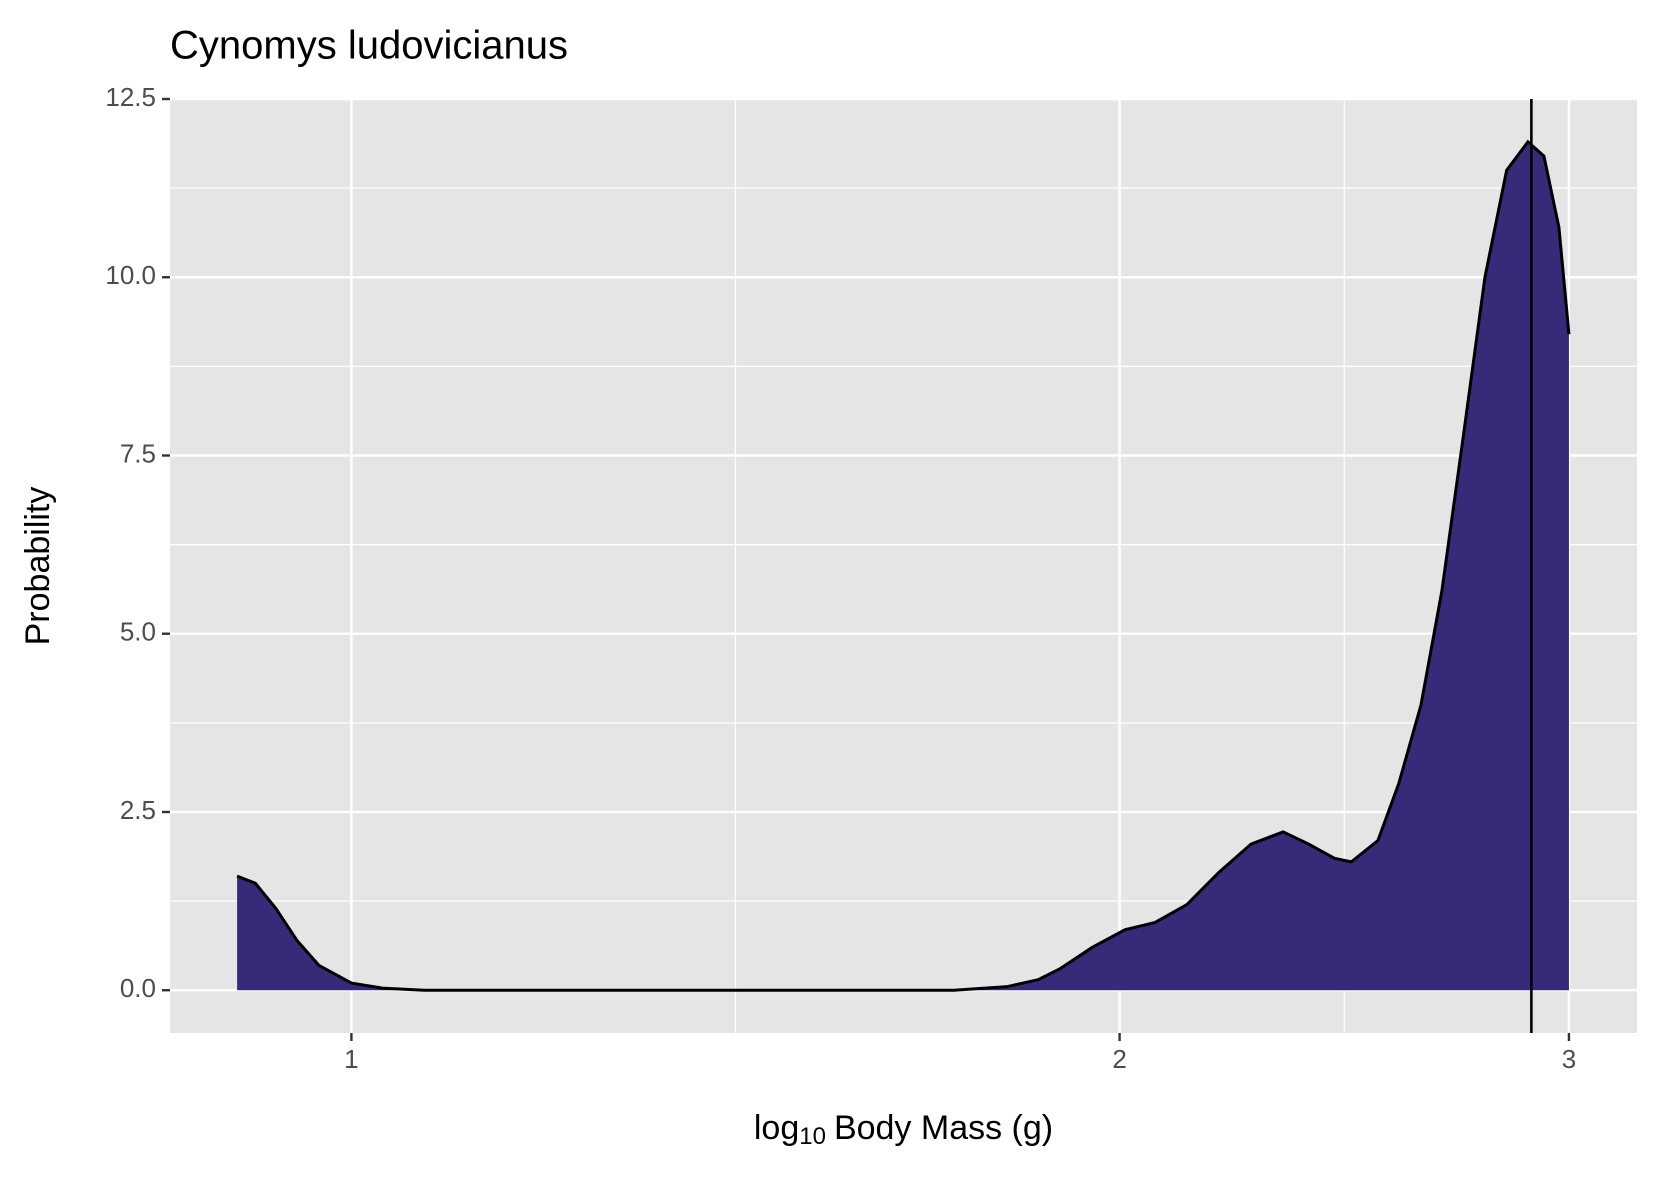  Describe the element at coordinates (38, 566) in the screenshot. I see `y-axis-title: Probability` at that location.